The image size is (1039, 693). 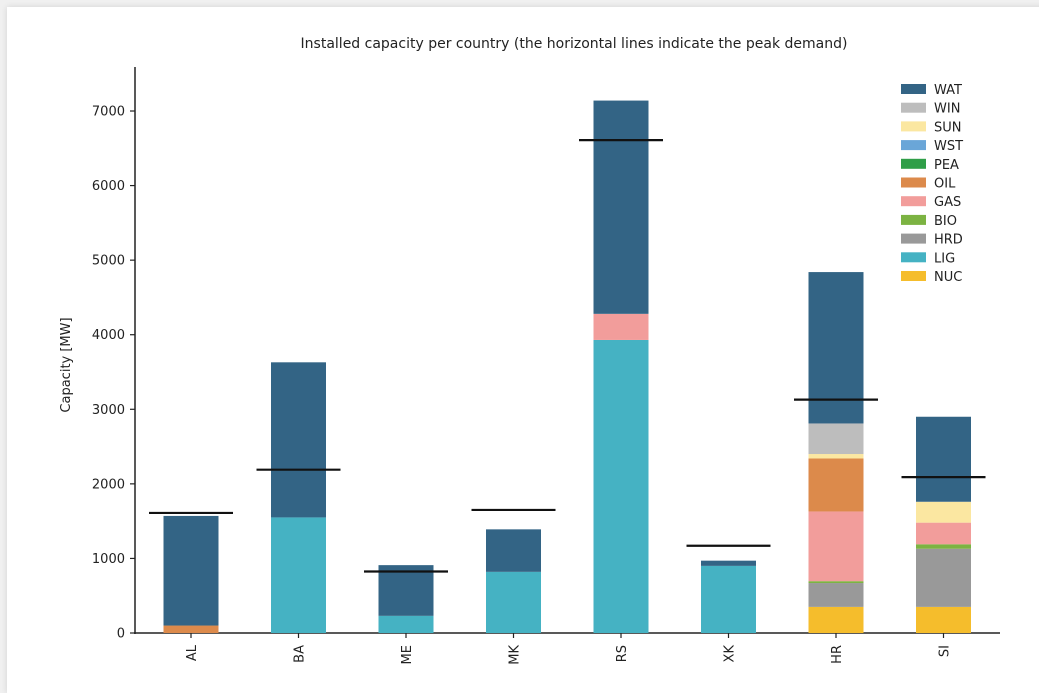 I want to click on bar-segment-oil-al, so click(x=191, y=629).